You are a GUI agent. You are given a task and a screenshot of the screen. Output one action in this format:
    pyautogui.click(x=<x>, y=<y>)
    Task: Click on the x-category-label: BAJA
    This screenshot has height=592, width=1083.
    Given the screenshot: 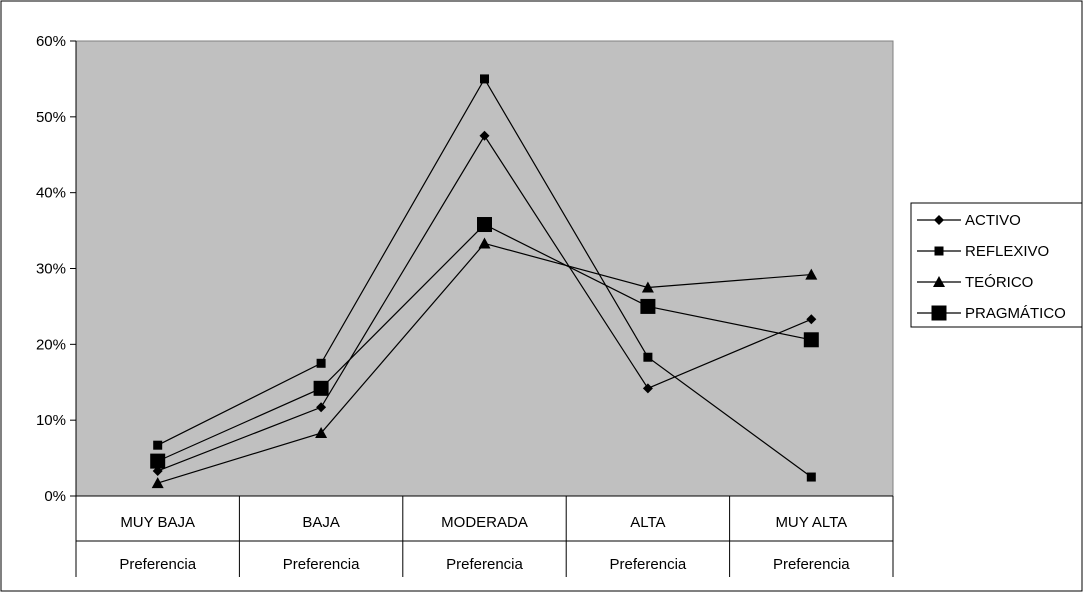 What is the action you would take?
    pyautogui.click(x=321, y=522)
    